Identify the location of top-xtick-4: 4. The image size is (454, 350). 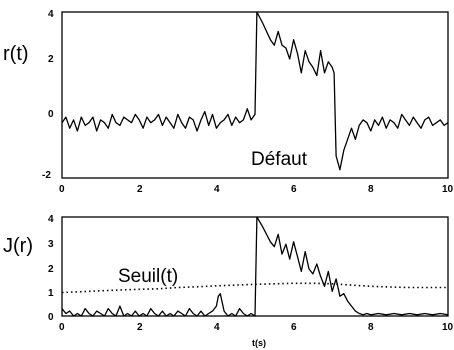
(217, 189).